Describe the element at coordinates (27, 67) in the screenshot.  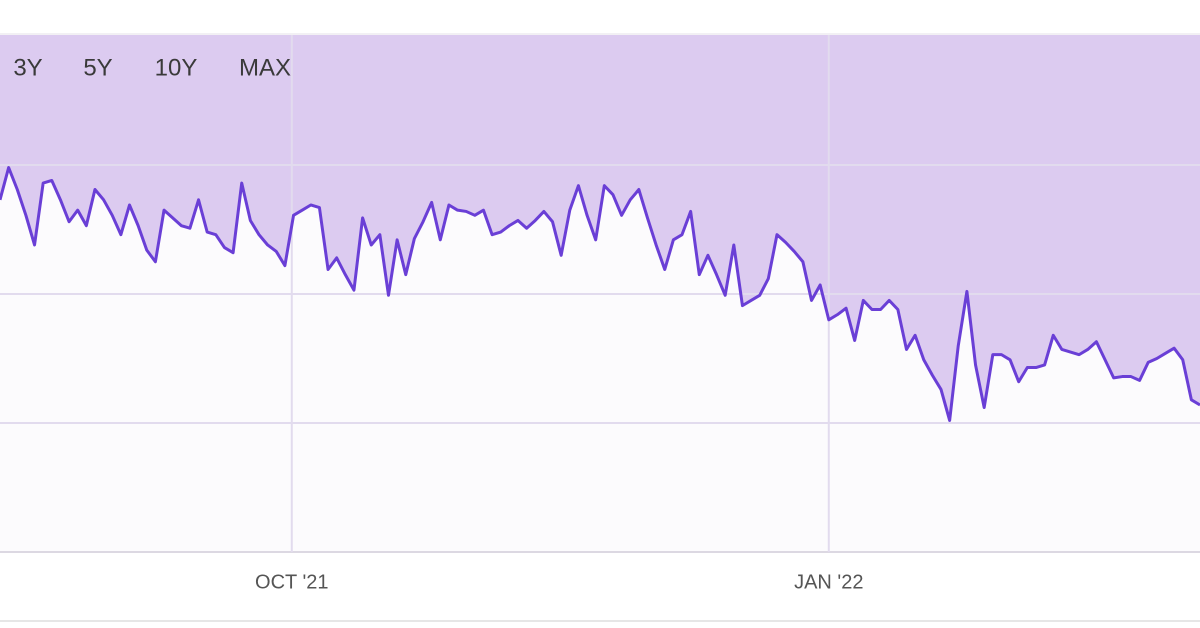
I see `range-button: 3Y` at that location.